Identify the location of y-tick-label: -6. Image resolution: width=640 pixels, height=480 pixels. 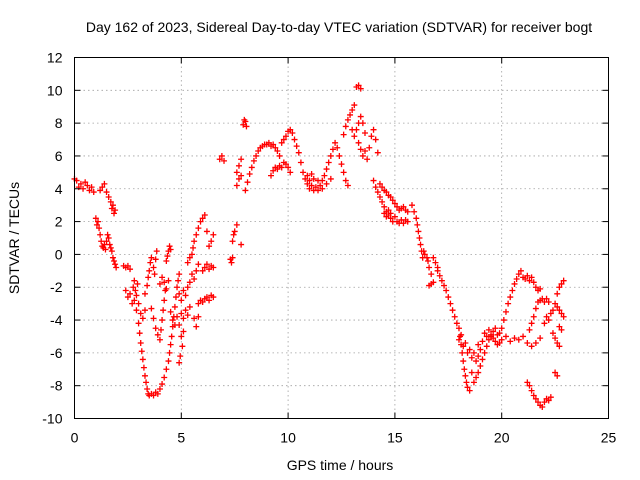
(56, 353).